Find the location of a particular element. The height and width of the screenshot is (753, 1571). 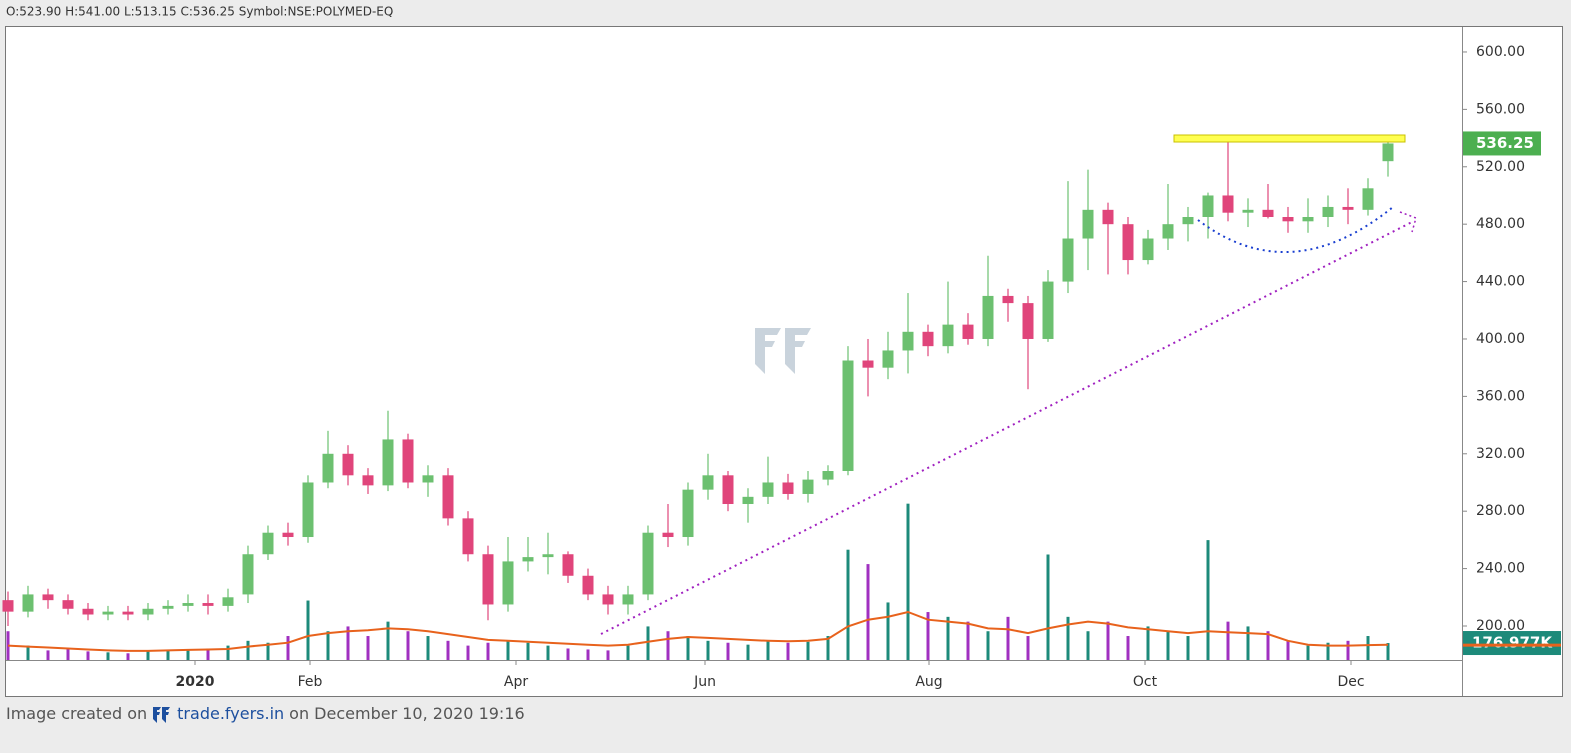

y-tick-label: 520.00 is located at coordinates (1500, 167).